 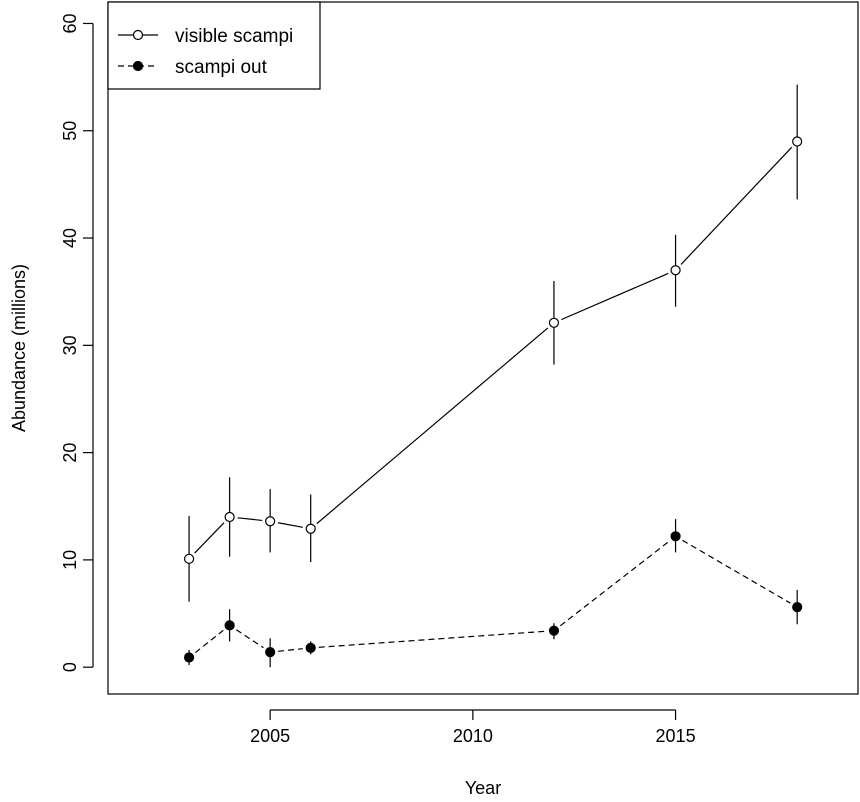 I want to click on x-tick-label: 2005, so click(x=270, y=736).